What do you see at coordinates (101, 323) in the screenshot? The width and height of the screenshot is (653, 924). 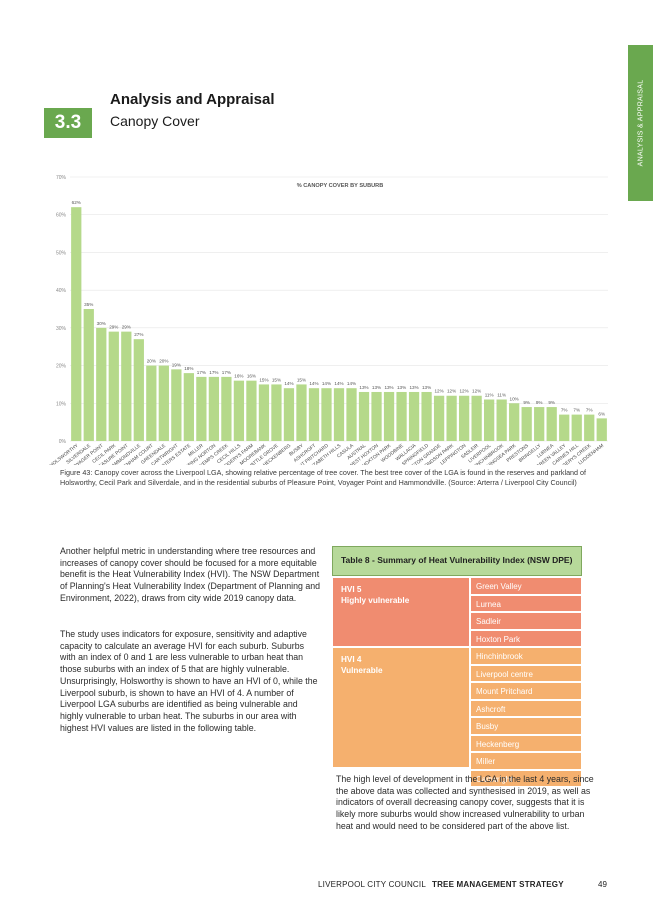 I see `bar-data-label: 30%` at bounding box center [101, 323].